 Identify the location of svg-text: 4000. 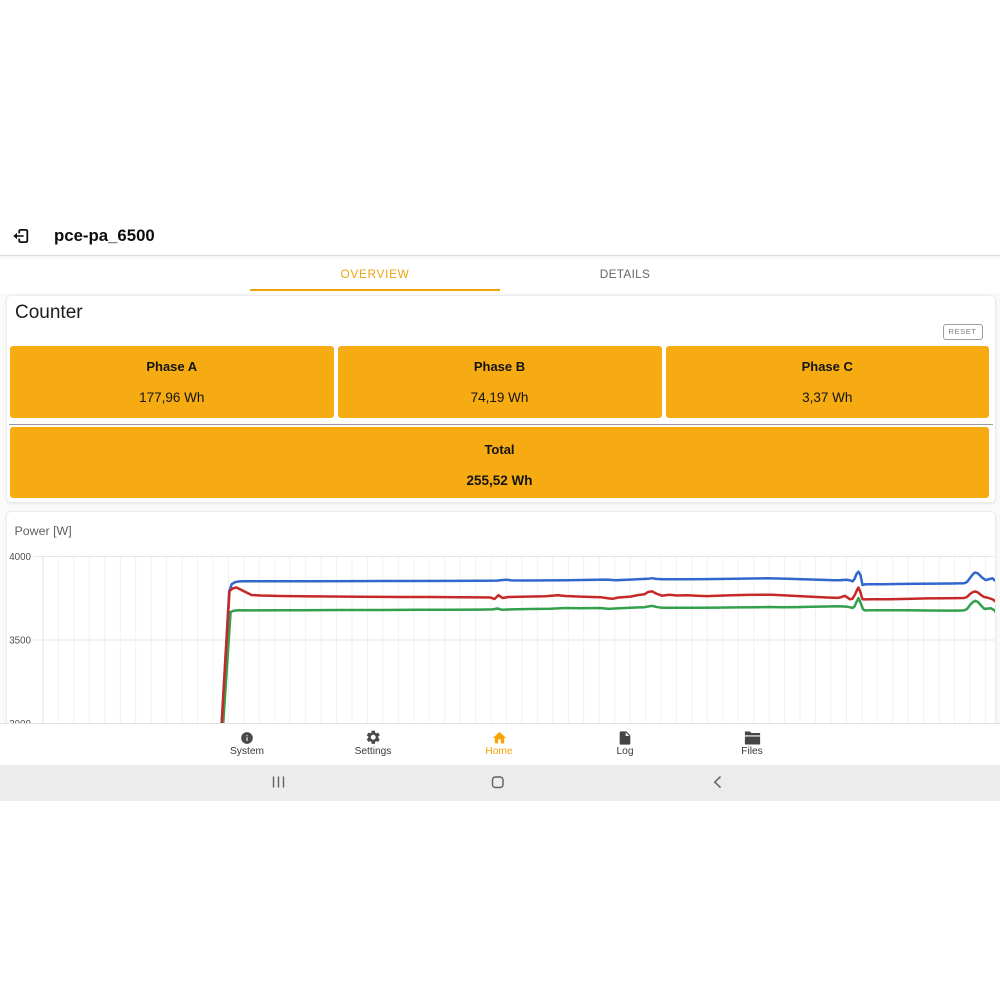
(20, 557).